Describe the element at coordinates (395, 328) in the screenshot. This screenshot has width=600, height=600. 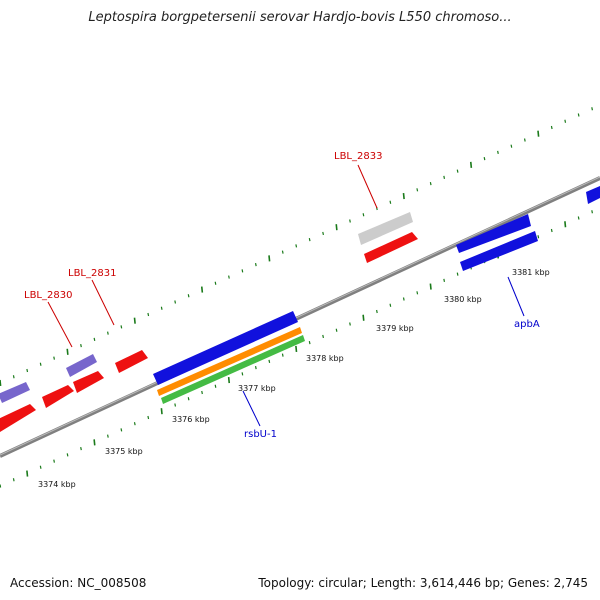
I see `scale-label-3379: 3379 kbp` at that location.